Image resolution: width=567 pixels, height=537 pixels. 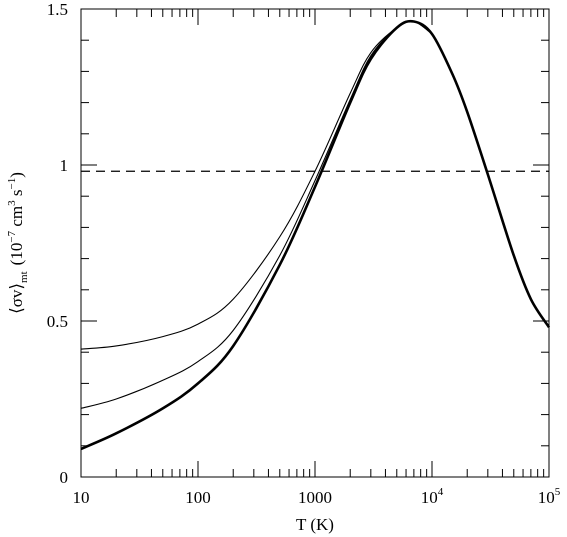 I want to click on y-axis-label-unit-open: (10, so click(x=16, y=254).